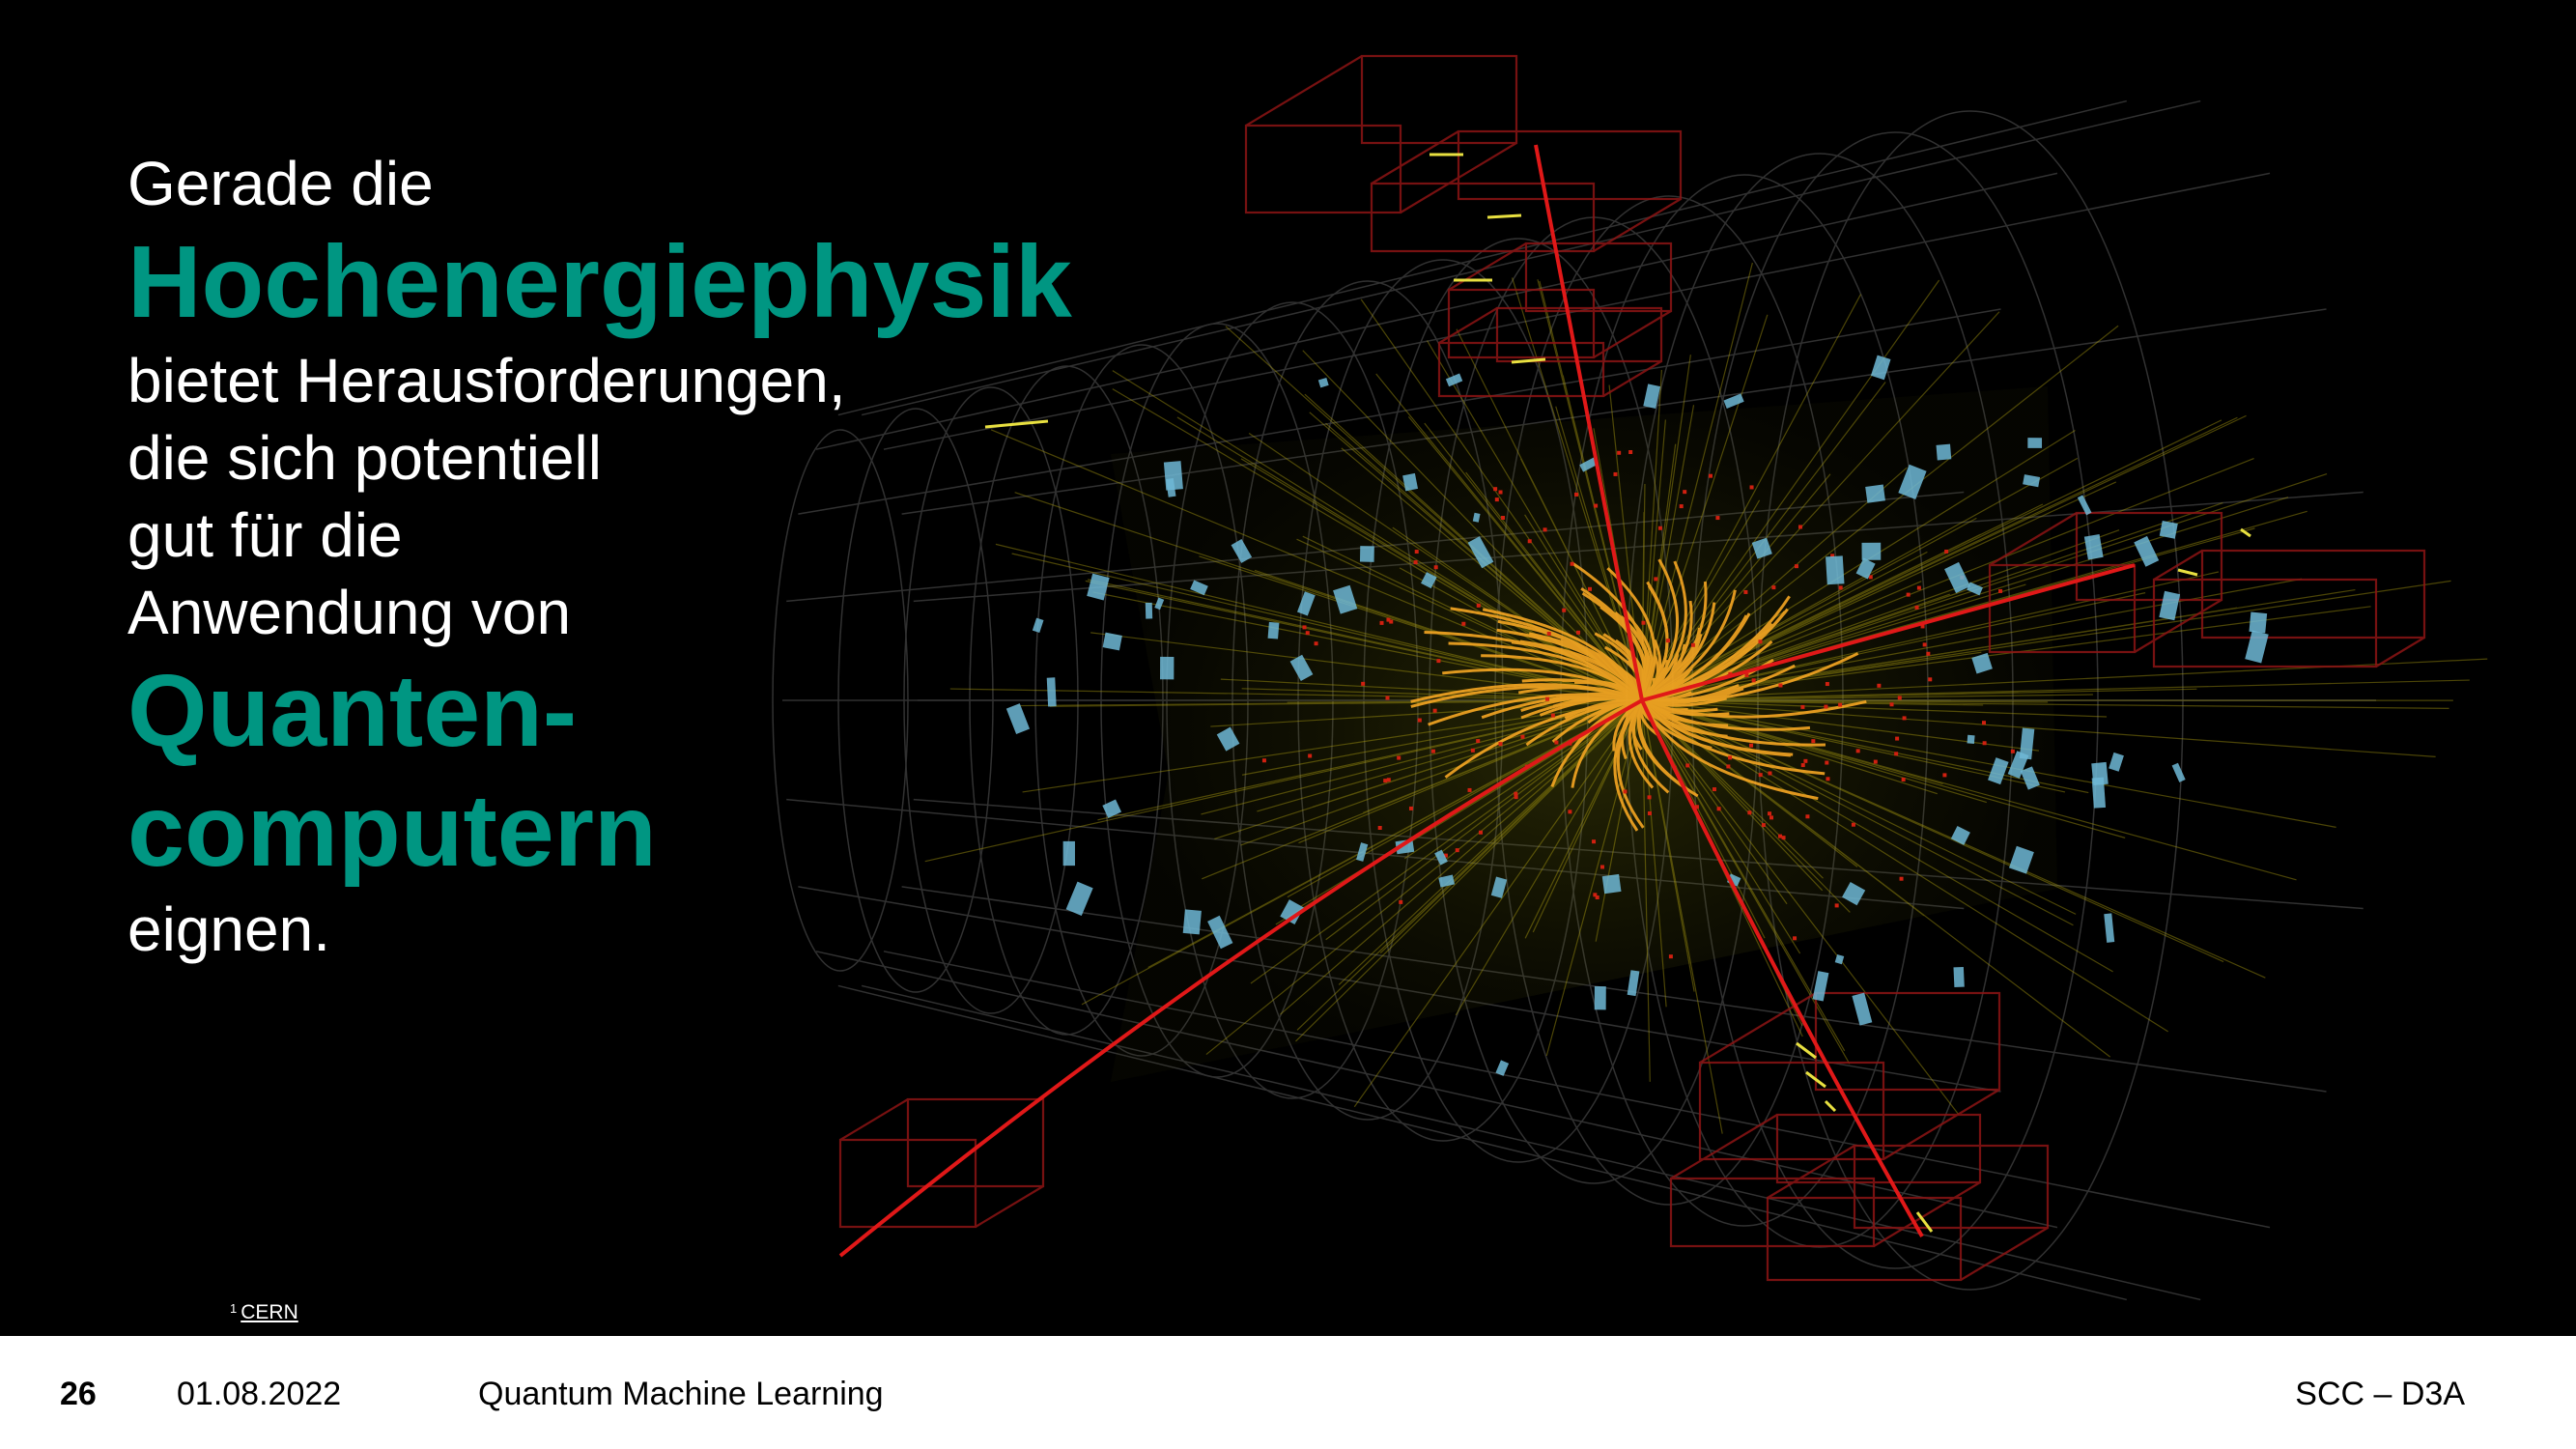 This screenshot has height=1449, width=2576. Describe the element at coordinates (392, 831) in the screenshot. I see `highlight-computern: computern` at that location.